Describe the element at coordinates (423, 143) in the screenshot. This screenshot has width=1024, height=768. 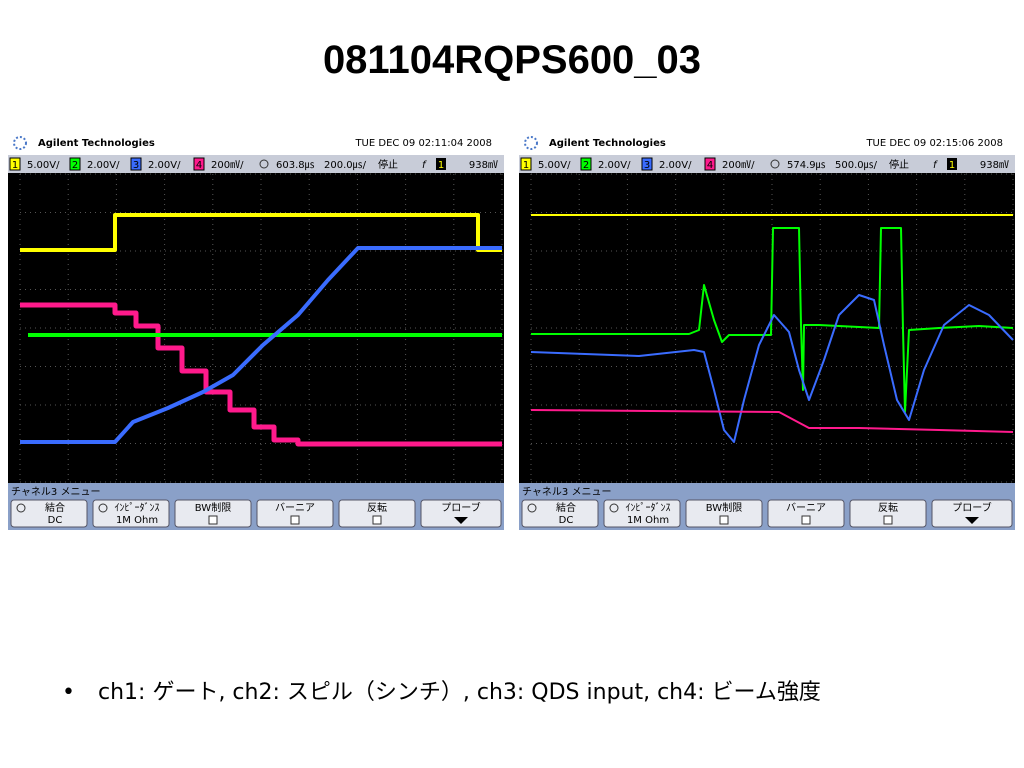
I see `timestamp: TUE DEC 09 02:11:04 2008` at that location.